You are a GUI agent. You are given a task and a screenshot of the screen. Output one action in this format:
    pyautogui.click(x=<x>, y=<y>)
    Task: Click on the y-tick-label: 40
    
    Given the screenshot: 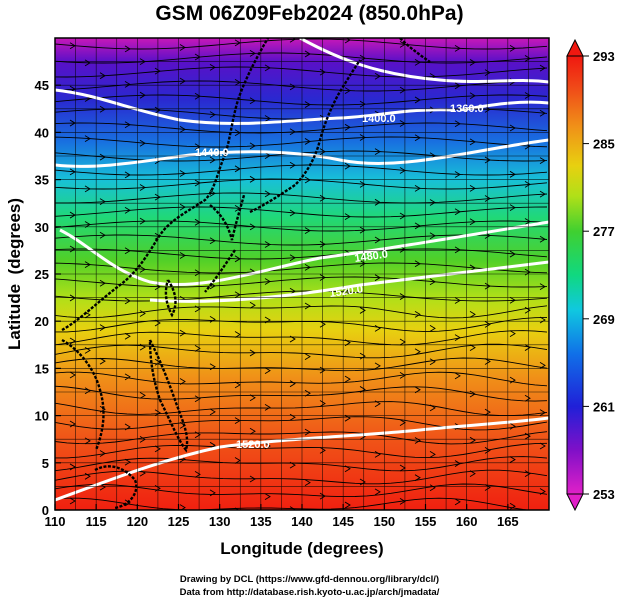 What is the action you would take?
    pyautogui.click(x=42, y=132)
    